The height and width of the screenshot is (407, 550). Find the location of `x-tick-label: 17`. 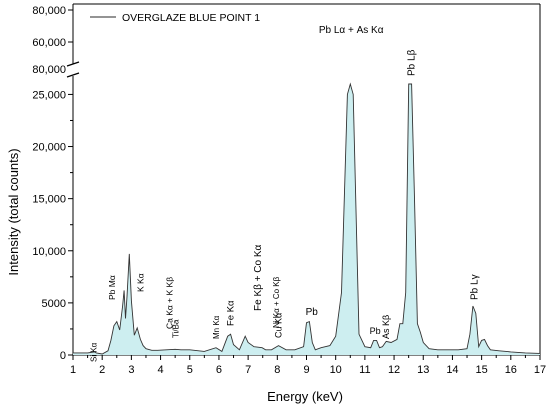

x-tick-label: 17 is located at coordinates (540, 370).